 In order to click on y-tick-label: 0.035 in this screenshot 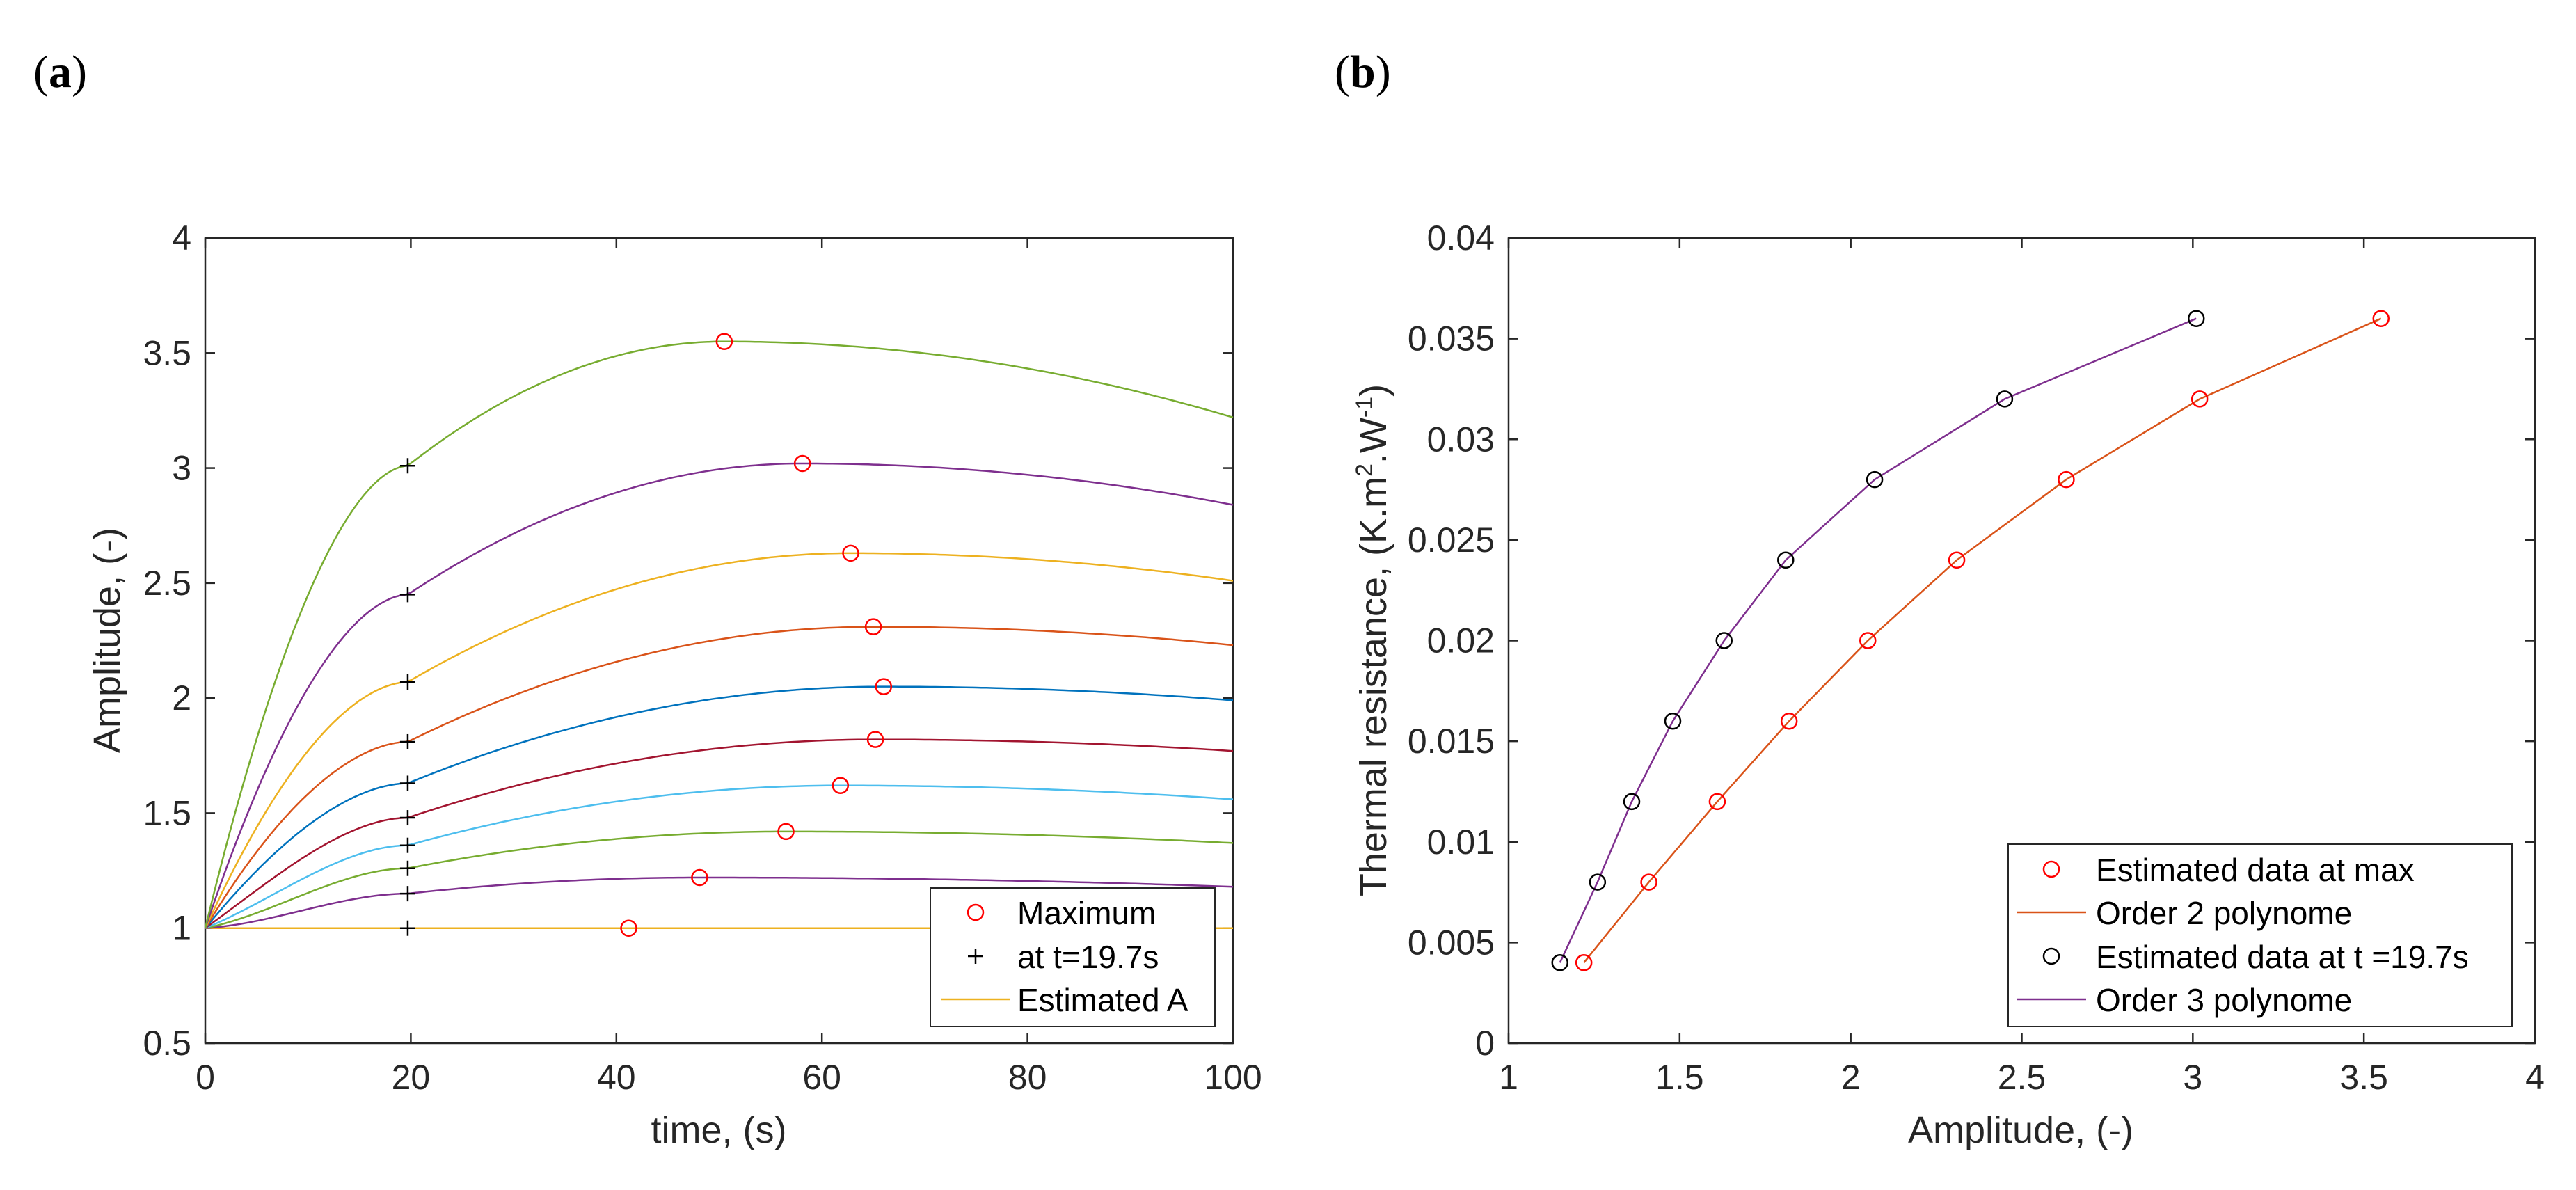, I will do `click(1451, 338)`.